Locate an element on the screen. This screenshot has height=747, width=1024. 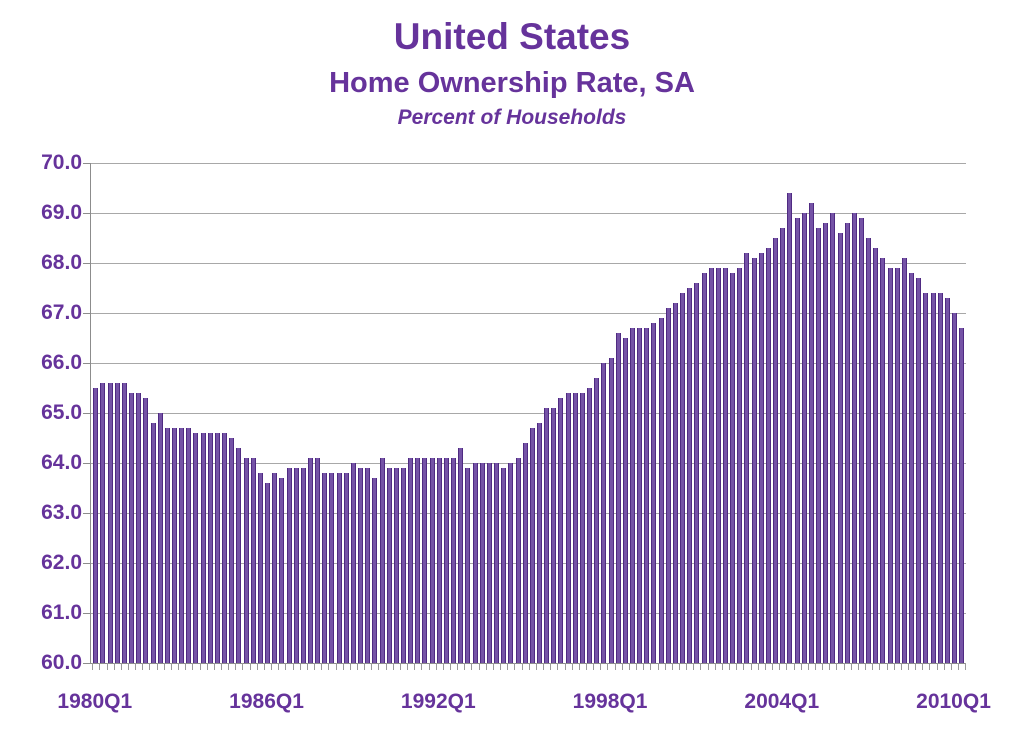
y-axis-label: 67.0 is located at coordinates (61, 312).